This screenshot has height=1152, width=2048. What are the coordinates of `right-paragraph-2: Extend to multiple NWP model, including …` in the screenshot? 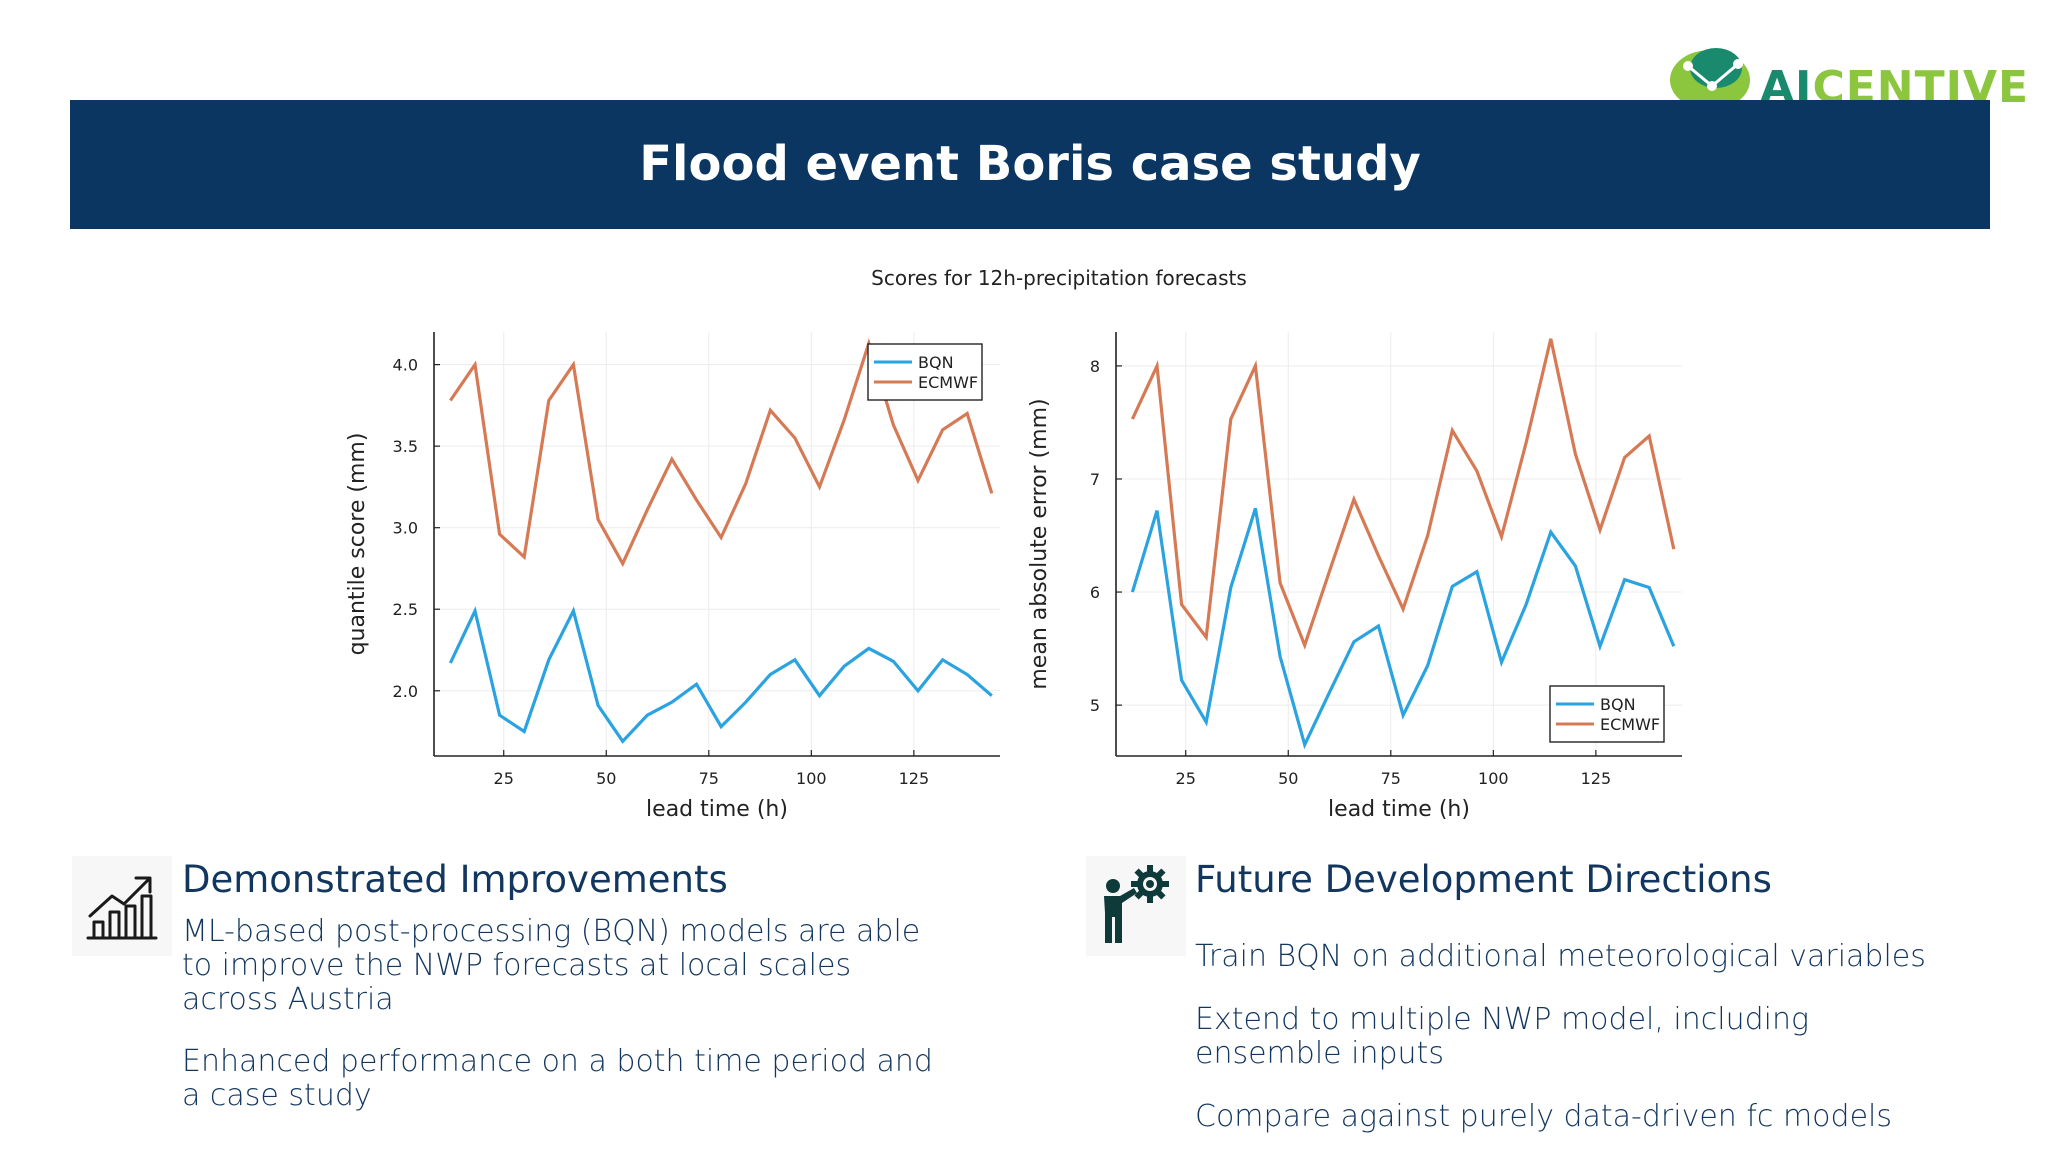 It's located at (1502, 1036).